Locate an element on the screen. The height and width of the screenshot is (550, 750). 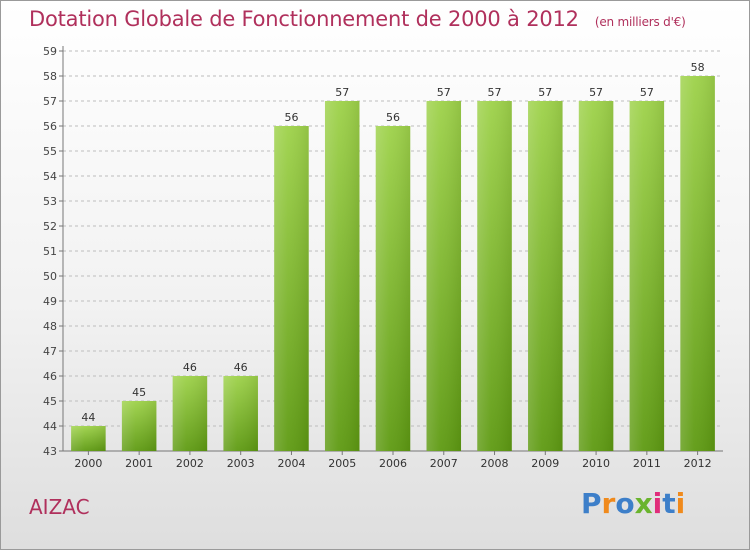
y-tick-label: 48 is located at coordinates (50, 326).